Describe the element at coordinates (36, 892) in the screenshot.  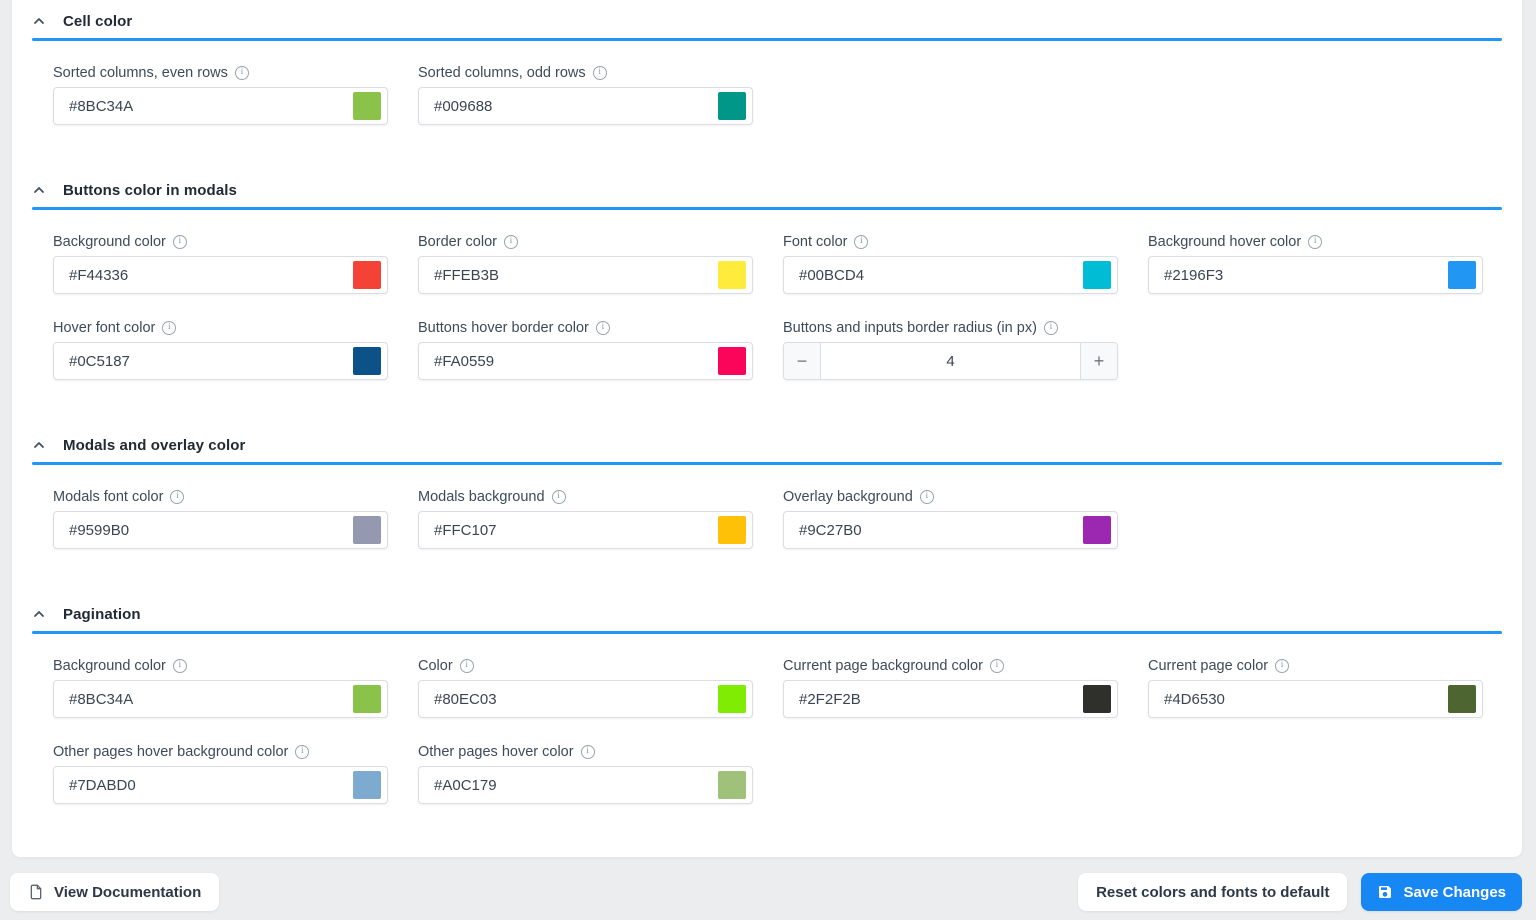
I see `document-icon` at that location.